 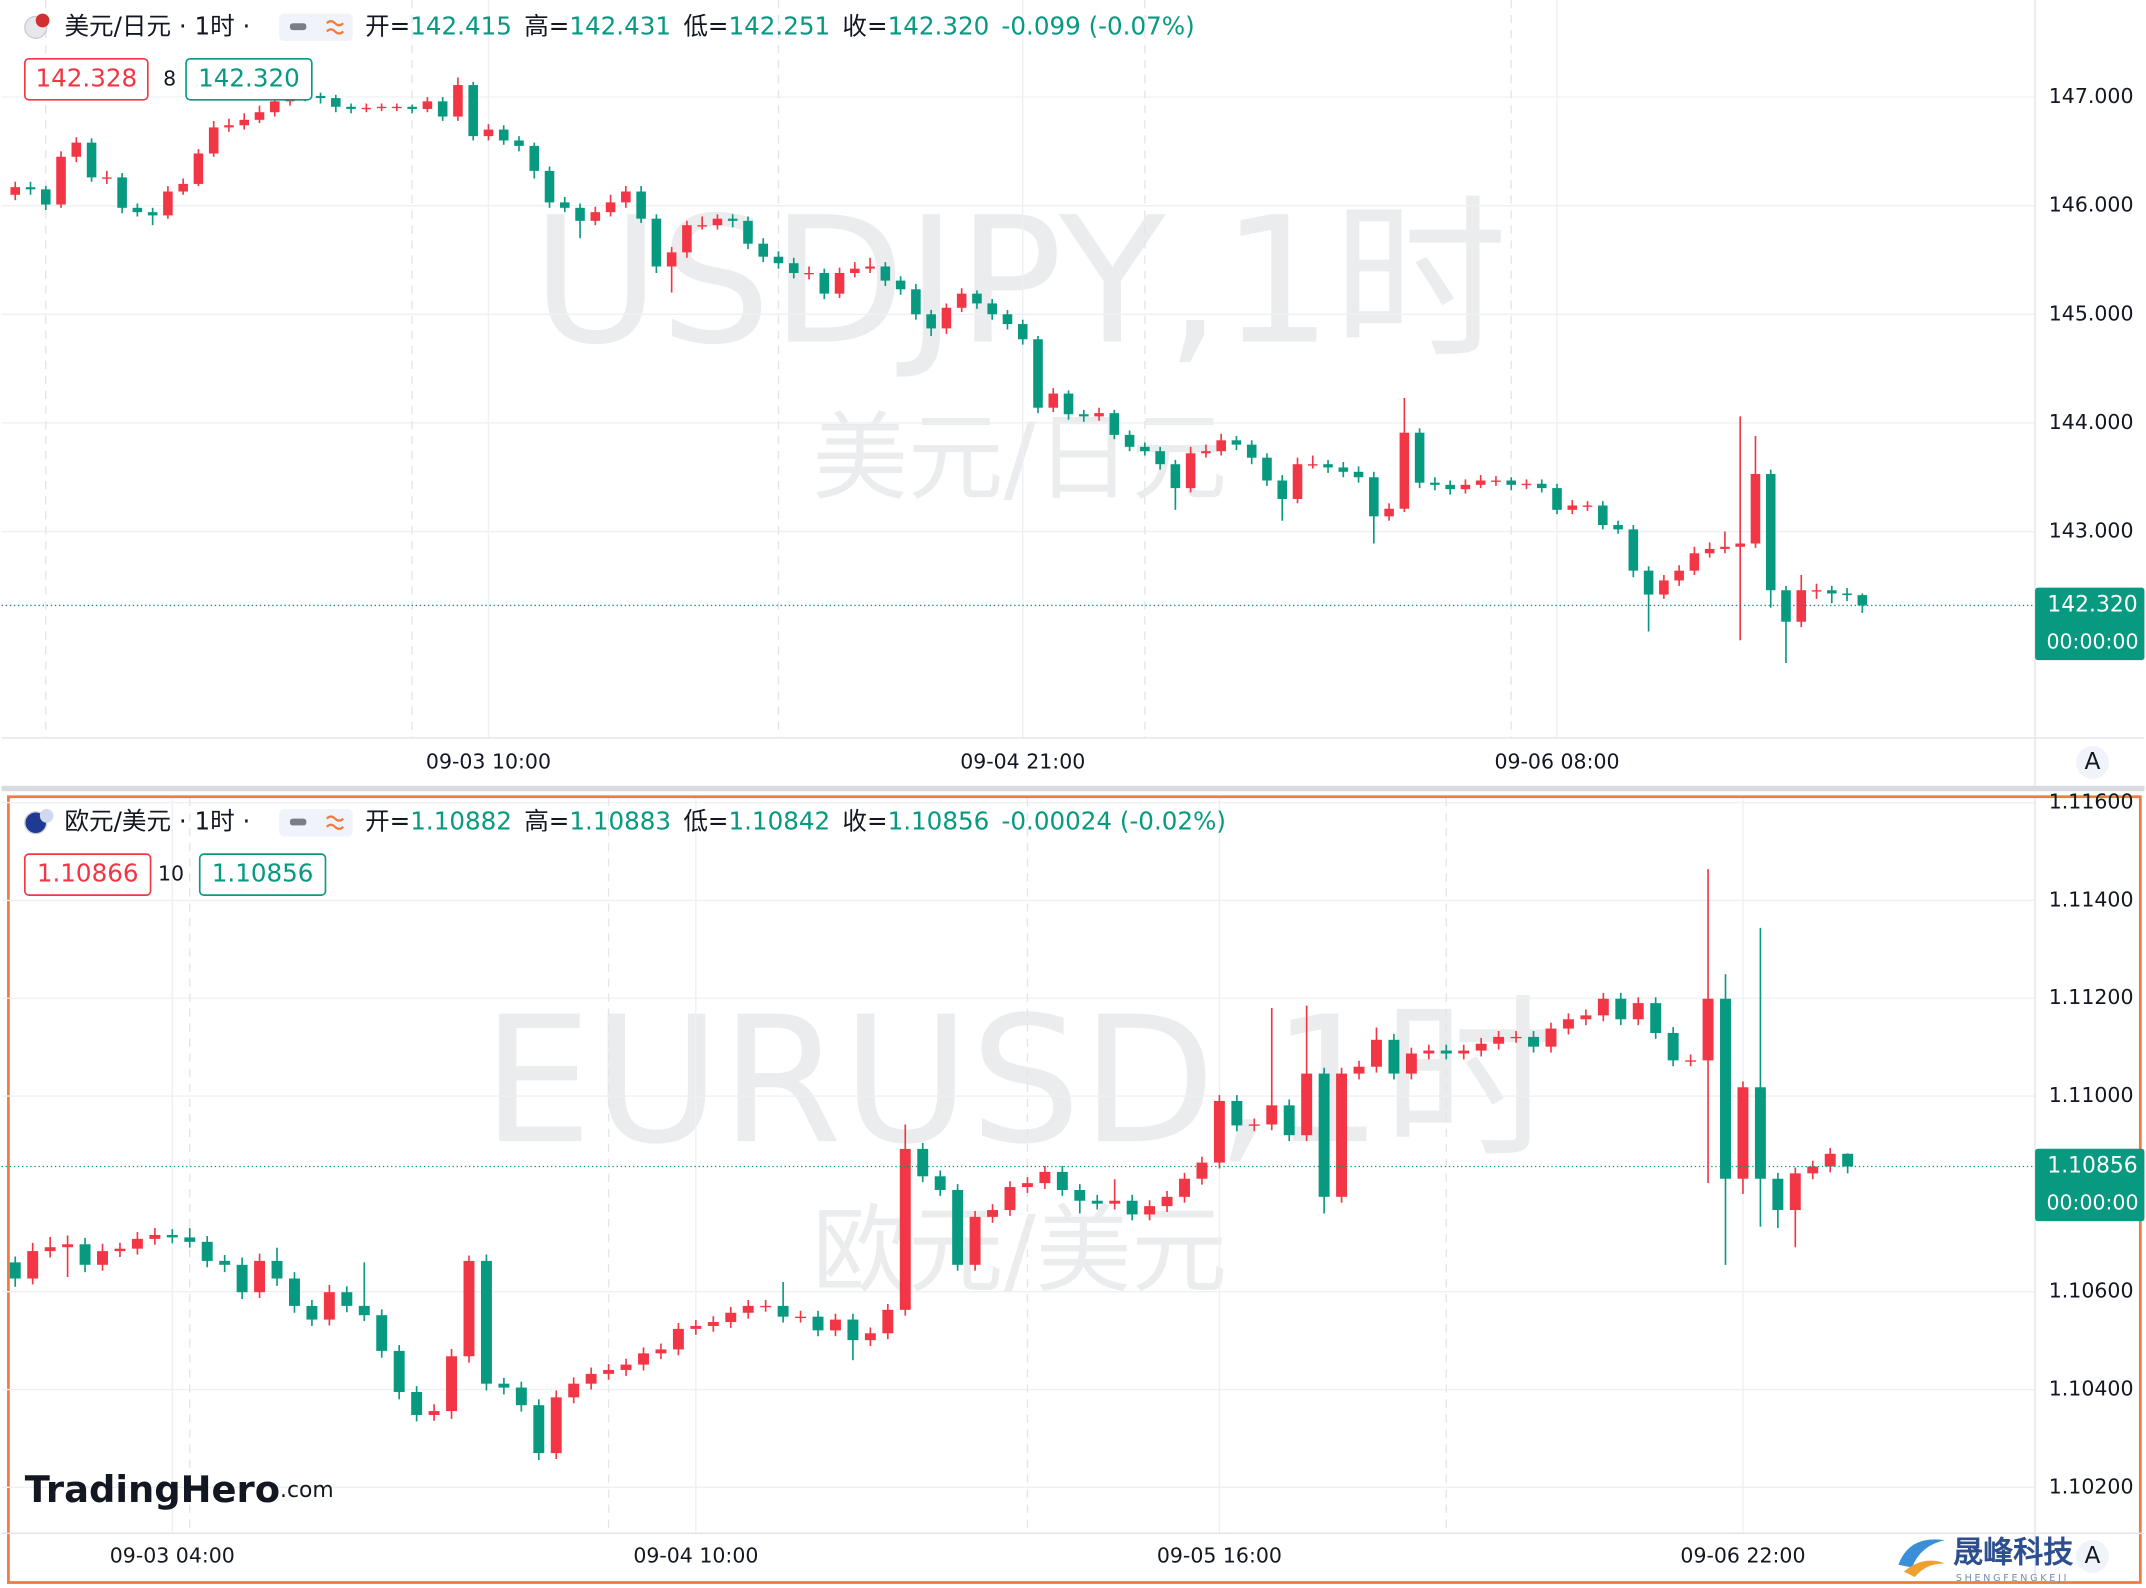 I want to click on close-label: 收=, so click(x=864, y=25).